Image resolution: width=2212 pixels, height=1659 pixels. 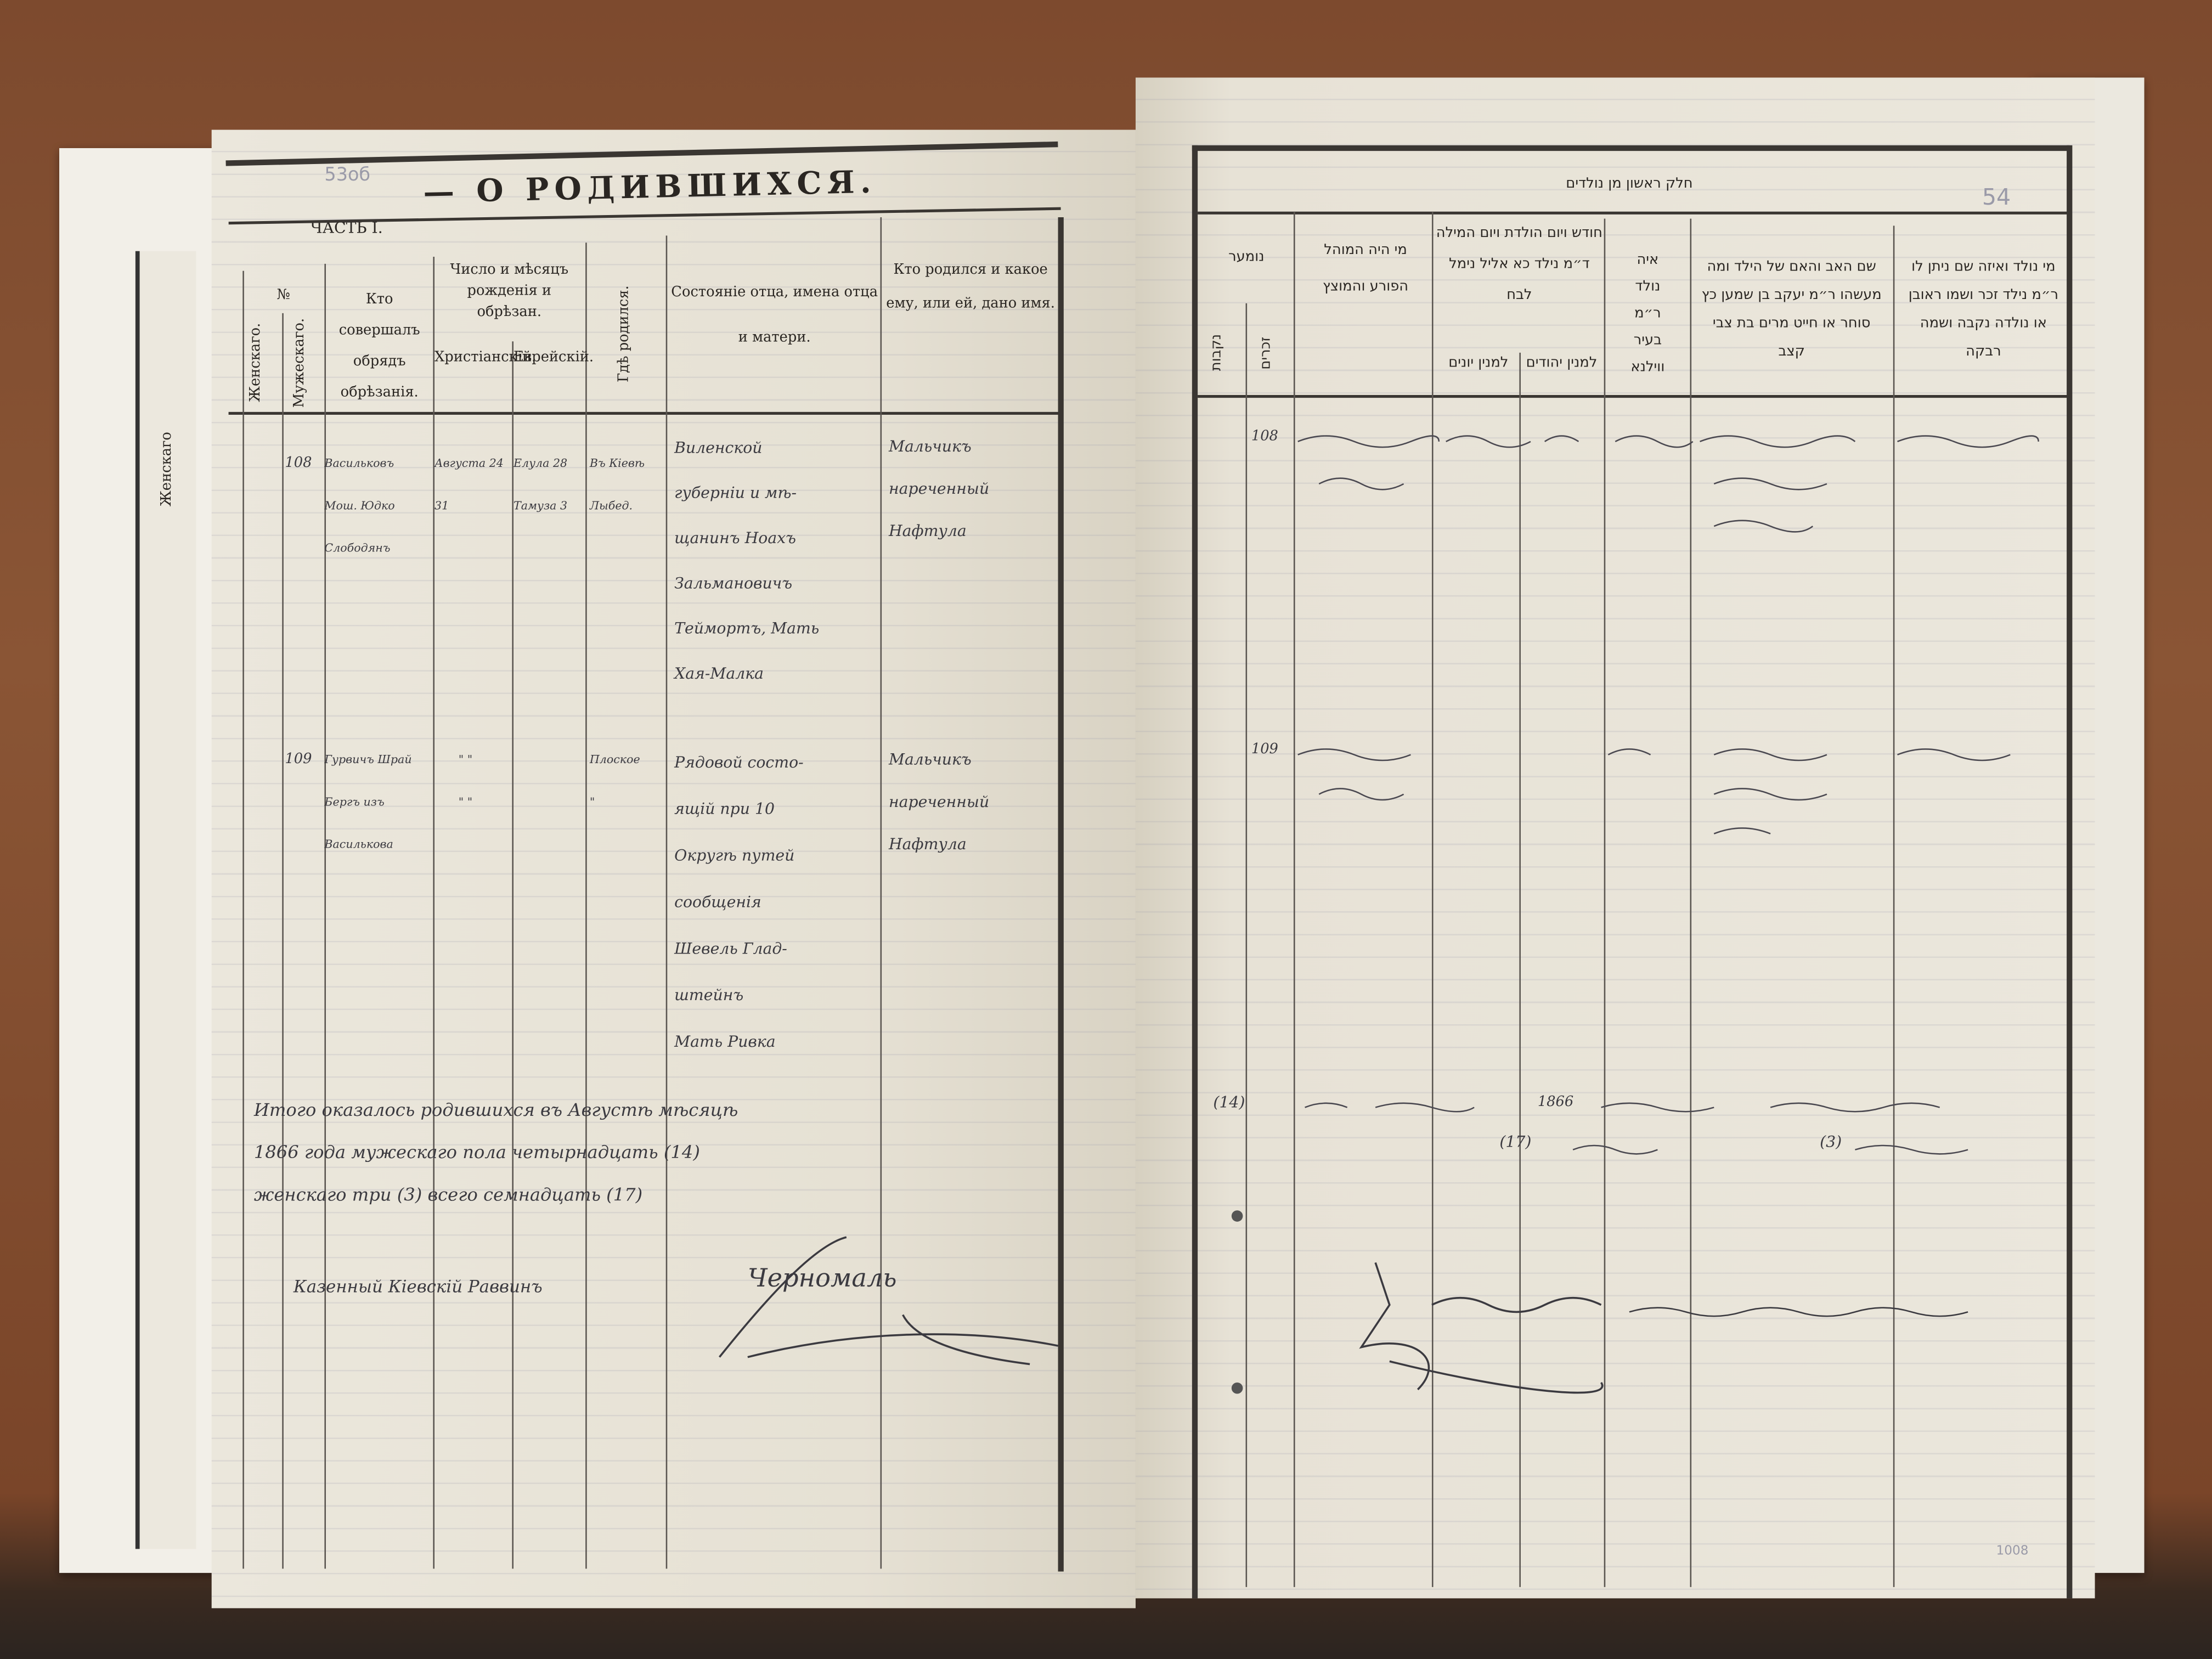 I want to click on header-jewish: Еврейскій., so click(x=553, y=357).